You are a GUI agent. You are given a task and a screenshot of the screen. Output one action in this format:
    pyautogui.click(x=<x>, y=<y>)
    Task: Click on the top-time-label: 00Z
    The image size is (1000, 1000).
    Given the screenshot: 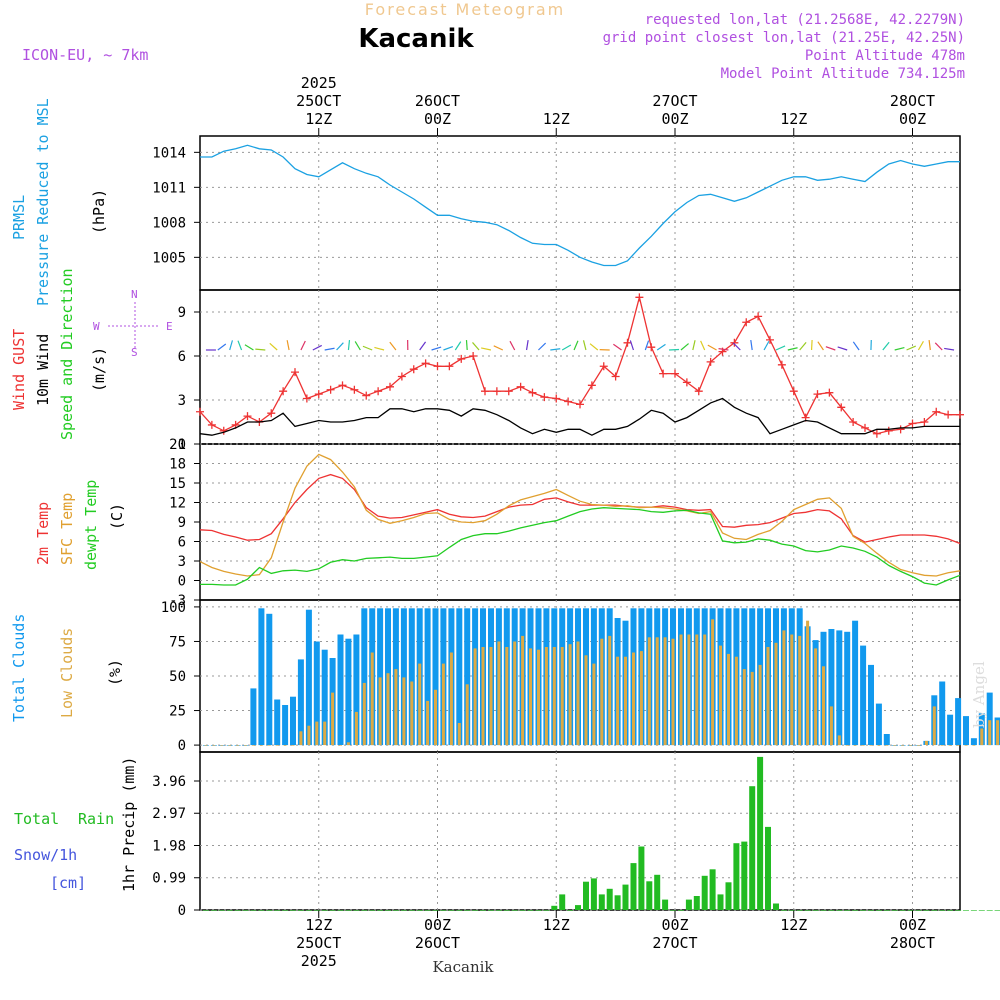 What is the action you would take?
    pyautogui.click(x=674, y=119)
    